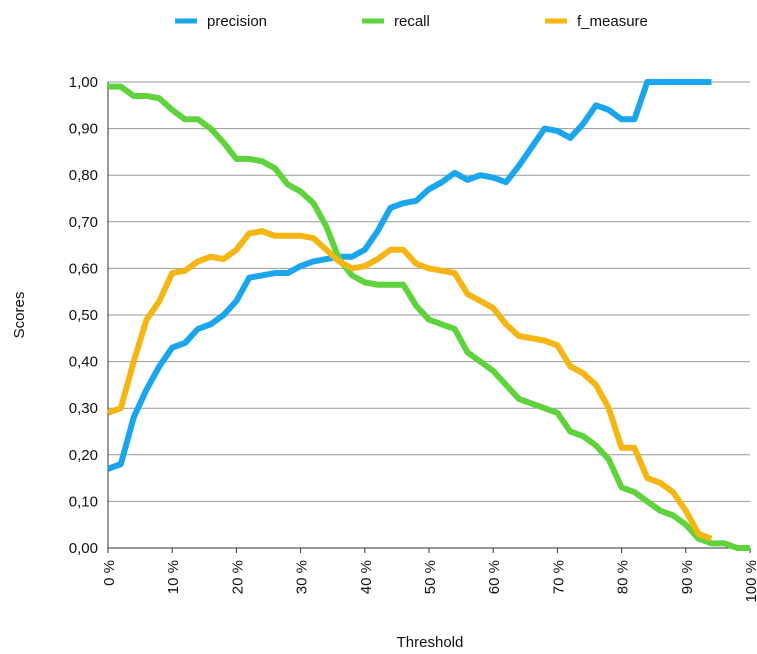 This screenshot has width=757, height=654. I want to click on y-tick-label: 1,00, so click(83, 82).